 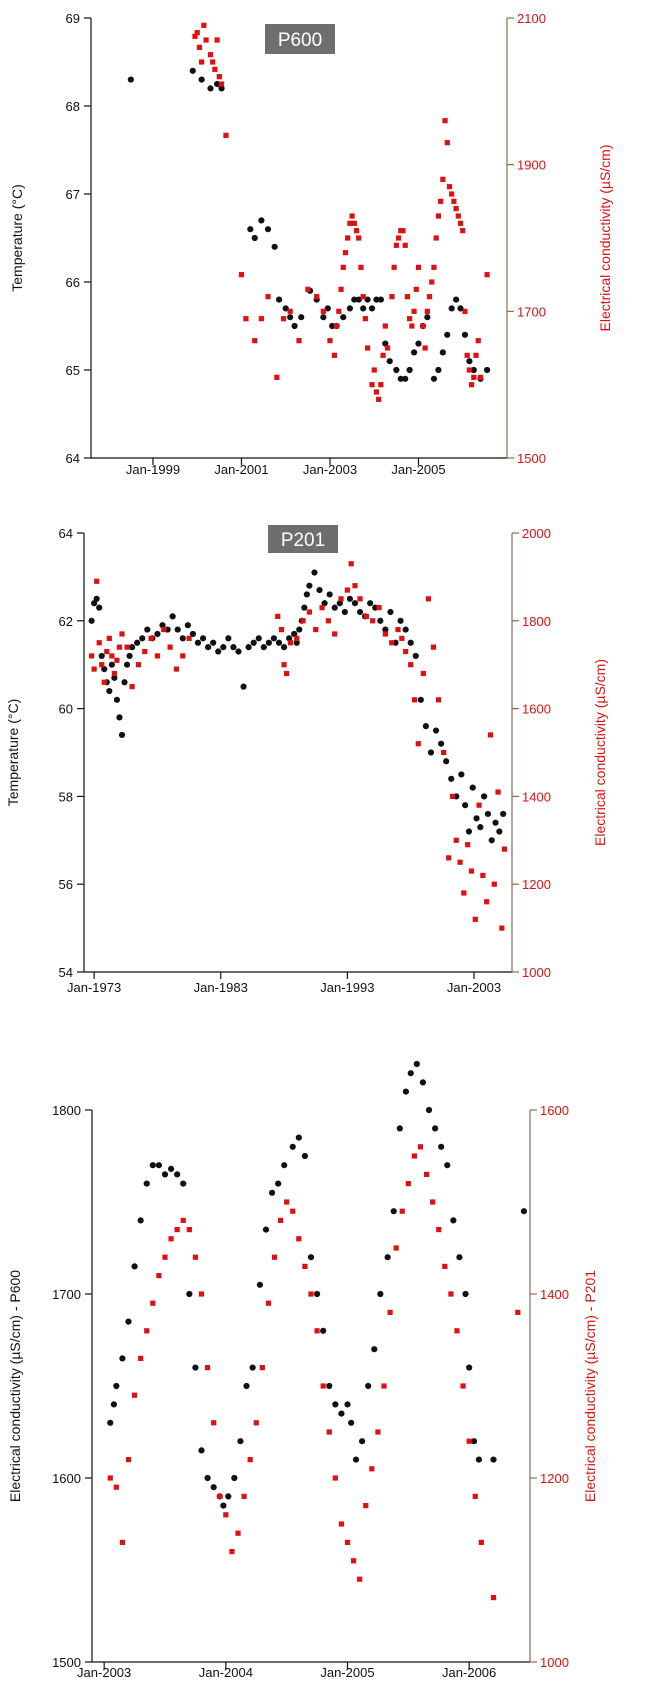 What do you see at coordinates (13, 753) in the screenshot?
I see `y-axis-title: Temperature (°C)` at bounding box center [13, 753].